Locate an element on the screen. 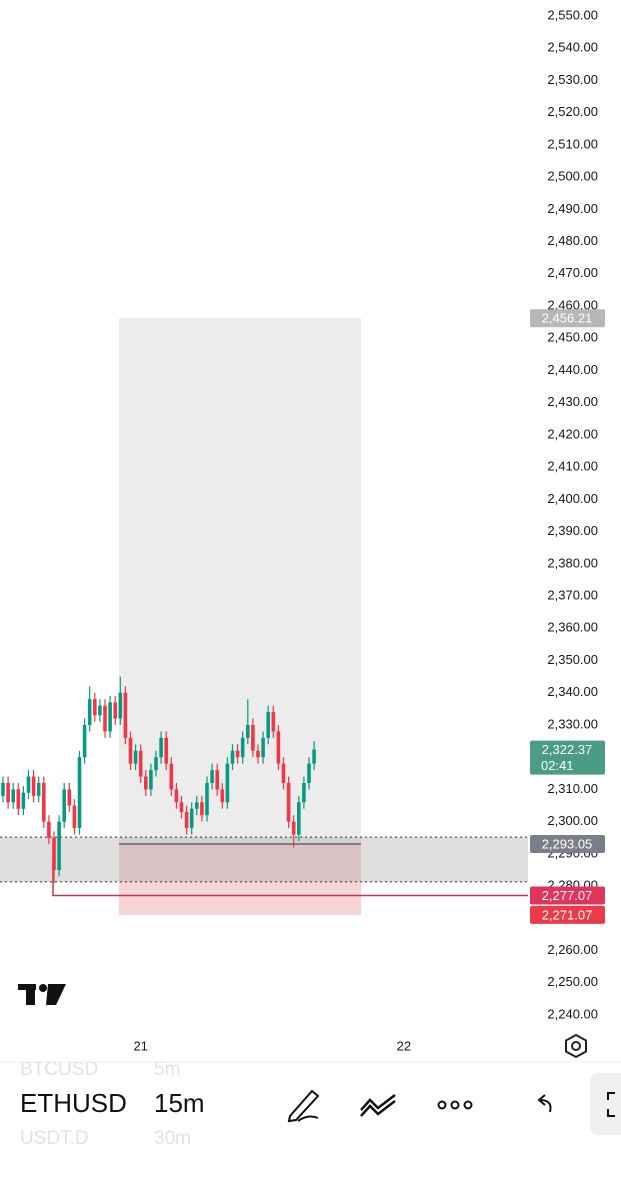  y-tick-label: 2,460.00 is located at coordinates (572, 304).